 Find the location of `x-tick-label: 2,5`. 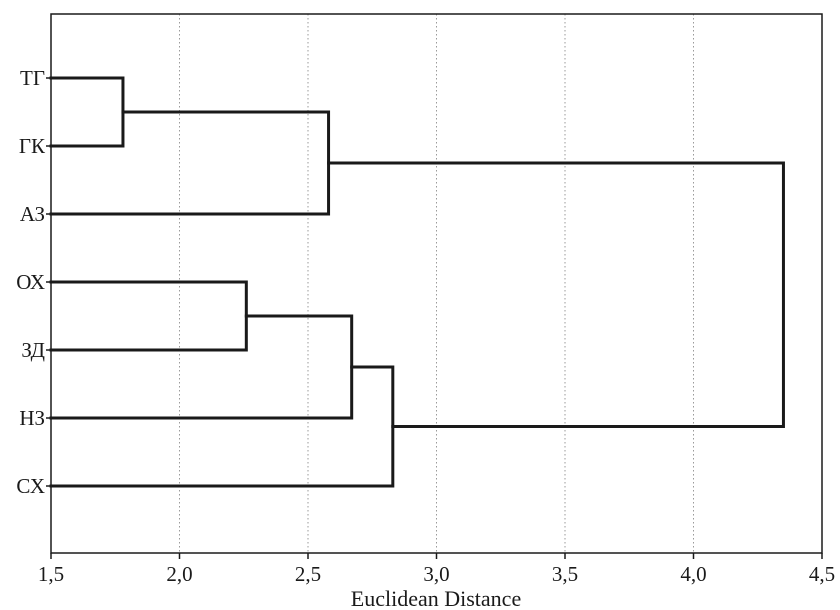

x-tick-label: 2,5 is located at coordinates (308, 574).